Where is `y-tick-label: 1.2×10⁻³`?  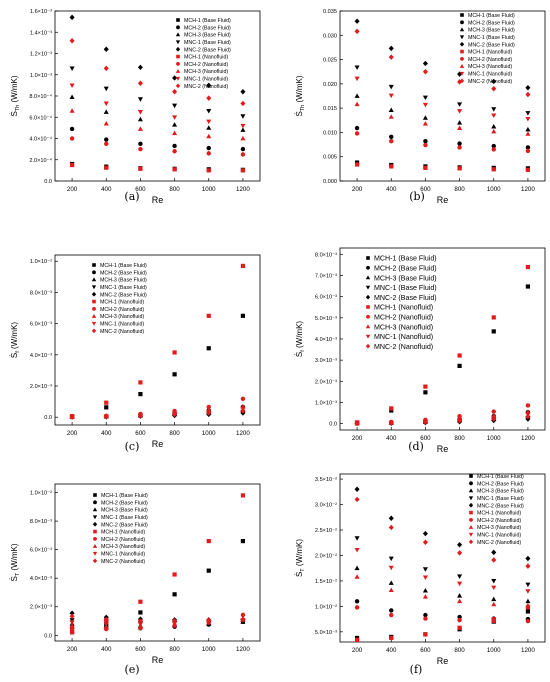
y-tick-label: 1.2×10⁻³ is located at coordinates (41, 55).